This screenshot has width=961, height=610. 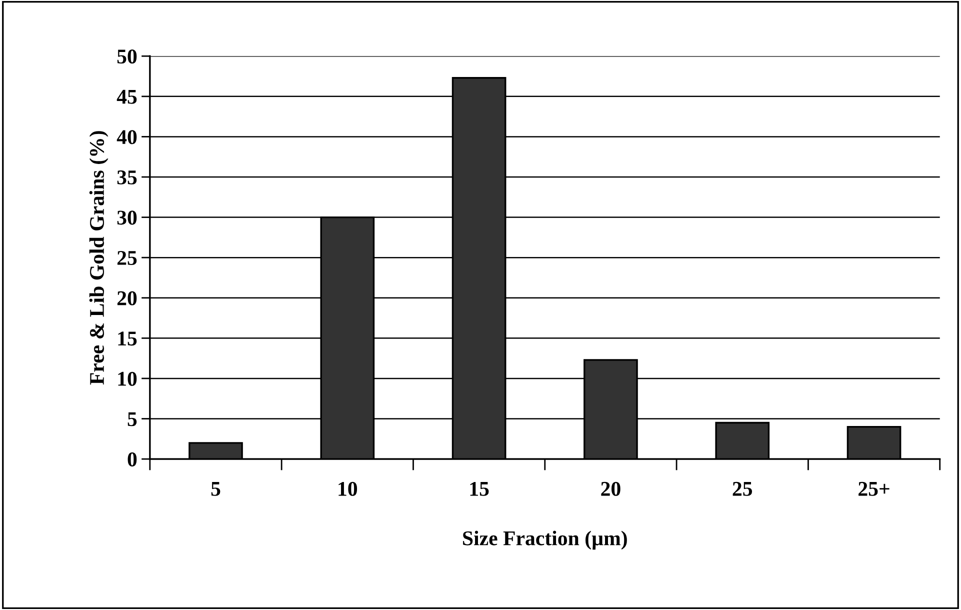 What do you see at coordinates (742, 489) in the screenshot?
I see `x-tick-label: 25` at bounding box center [742, 489].